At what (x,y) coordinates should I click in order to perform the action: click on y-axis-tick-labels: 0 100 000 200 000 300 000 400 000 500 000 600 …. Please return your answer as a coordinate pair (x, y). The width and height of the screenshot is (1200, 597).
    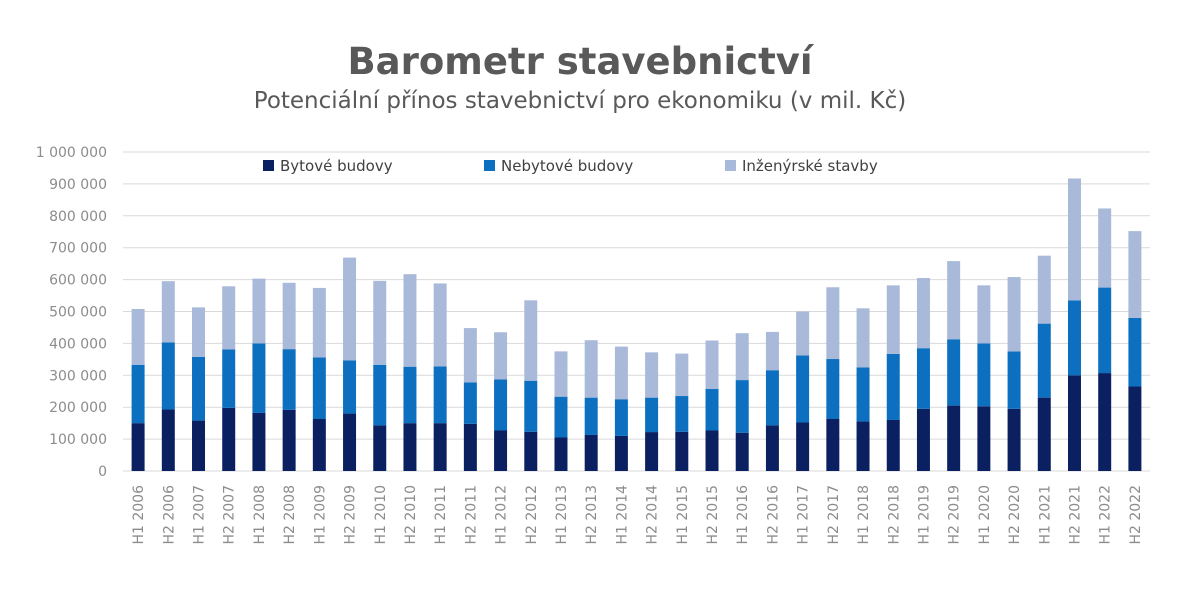
    Looking at the image, I should click on (71, 312).